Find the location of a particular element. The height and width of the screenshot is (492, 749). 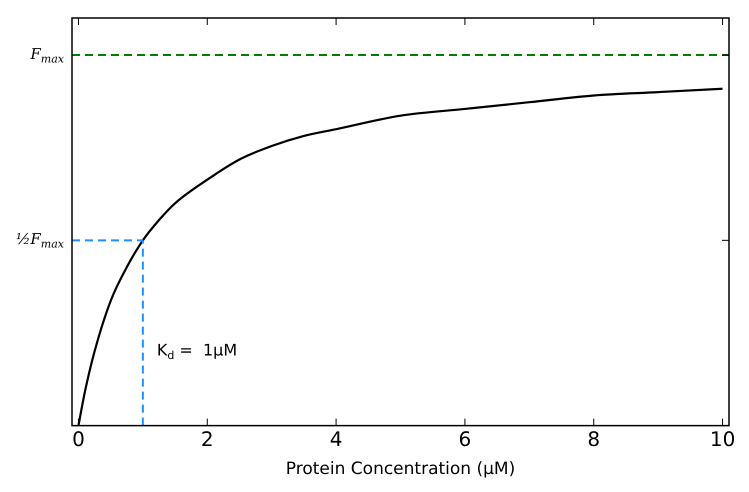

x-tick-label: 2 is located at coordinates (207, 438).